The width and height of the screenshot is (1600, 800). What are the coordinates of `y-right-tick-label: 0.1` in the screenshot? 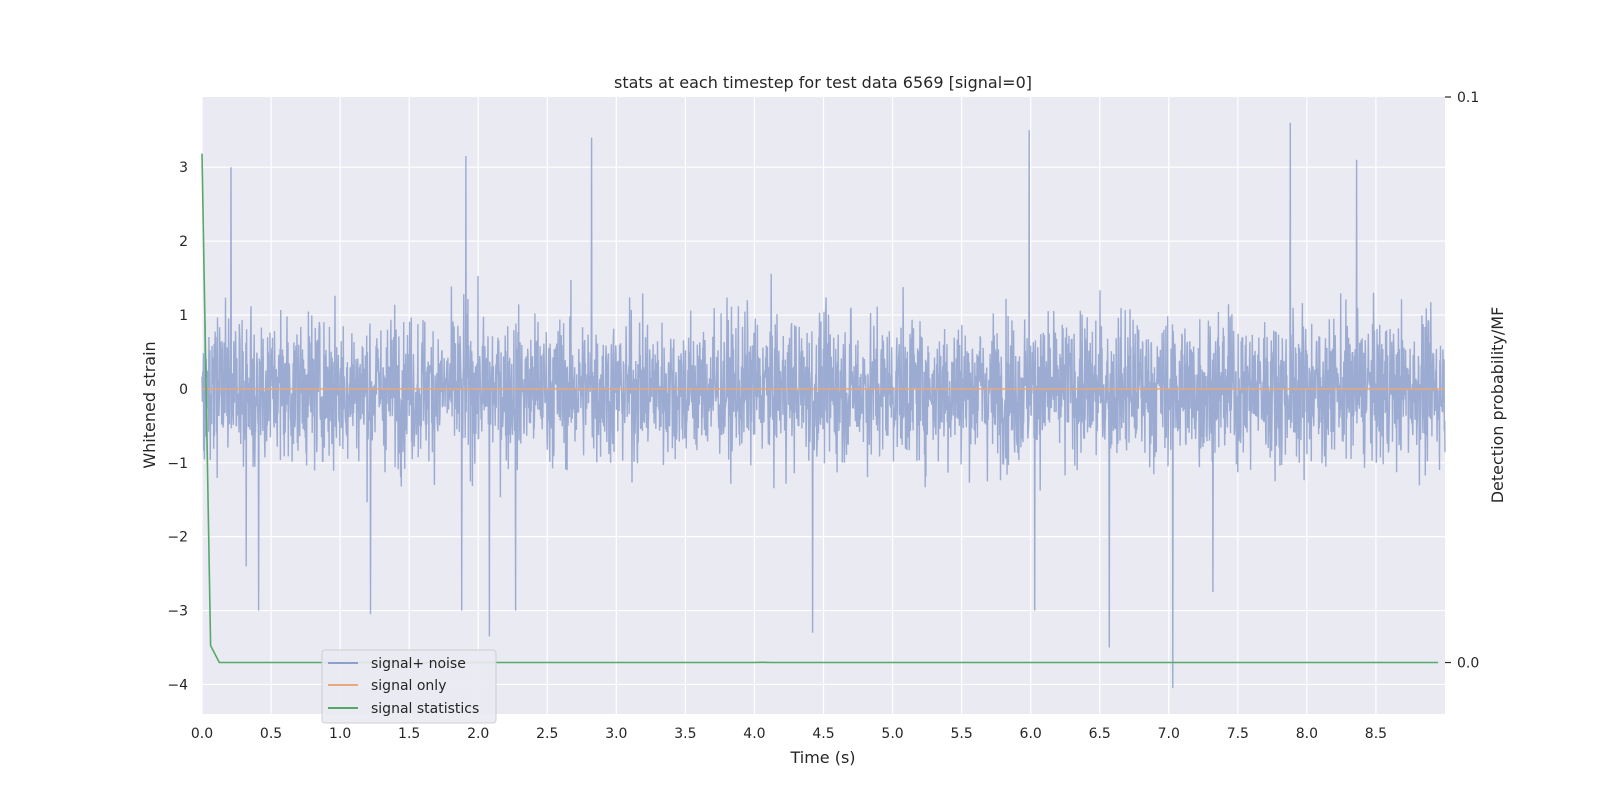 It's located at (1468, 98).